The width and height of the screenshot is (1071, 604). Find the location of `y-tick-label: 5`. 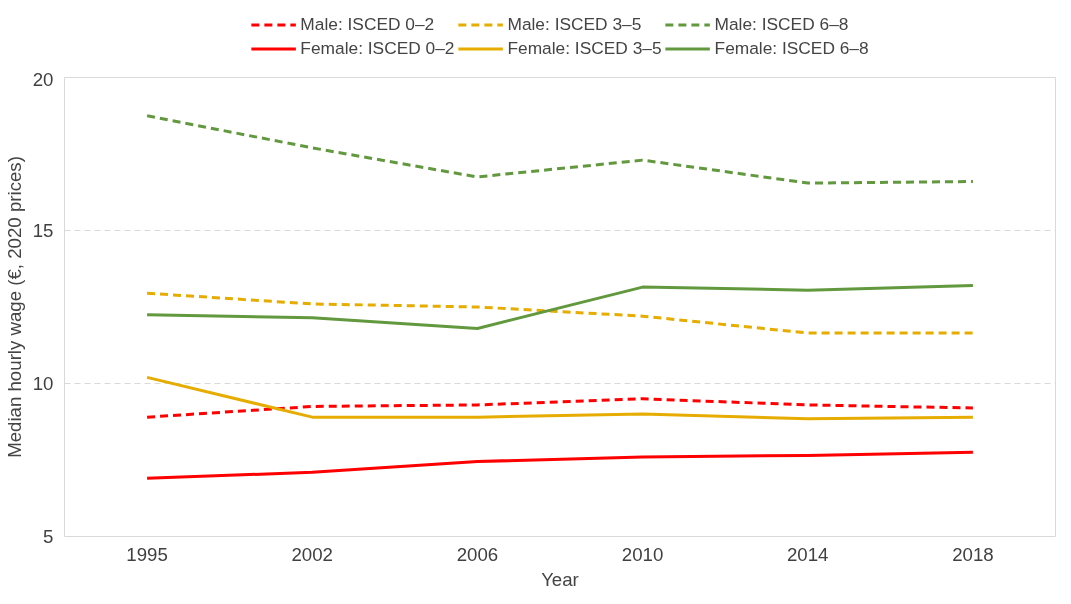

y-tick-label: 5 is located at coordinates (48, 536).